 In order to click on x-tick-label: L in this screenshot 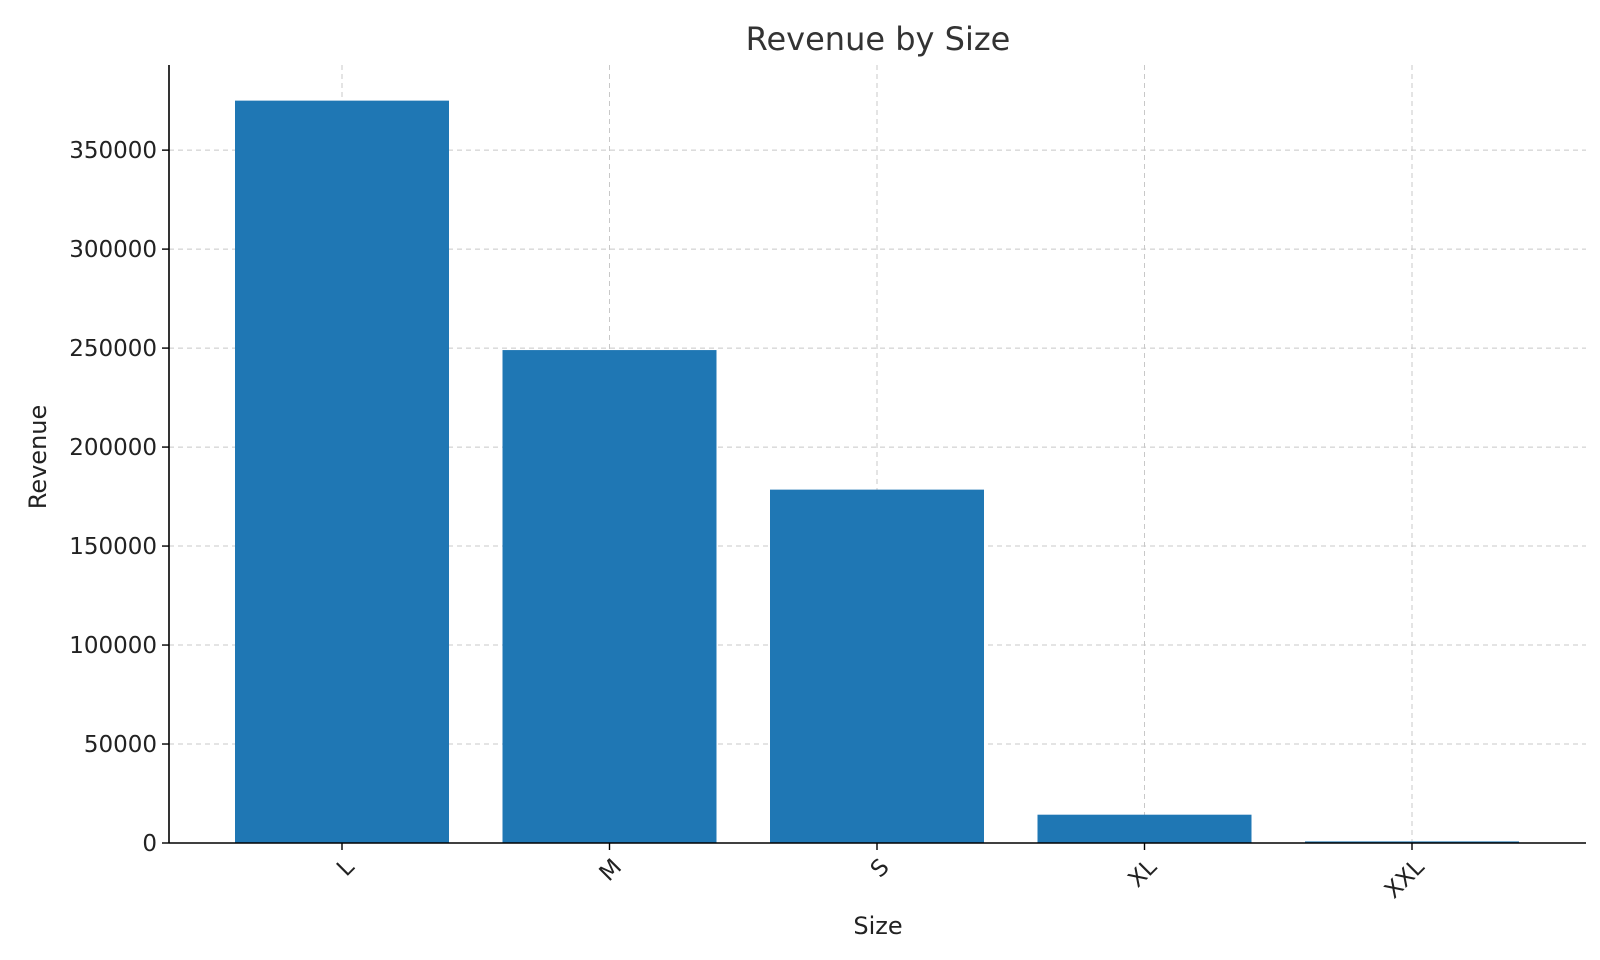, I will do `click(346, 868)`.